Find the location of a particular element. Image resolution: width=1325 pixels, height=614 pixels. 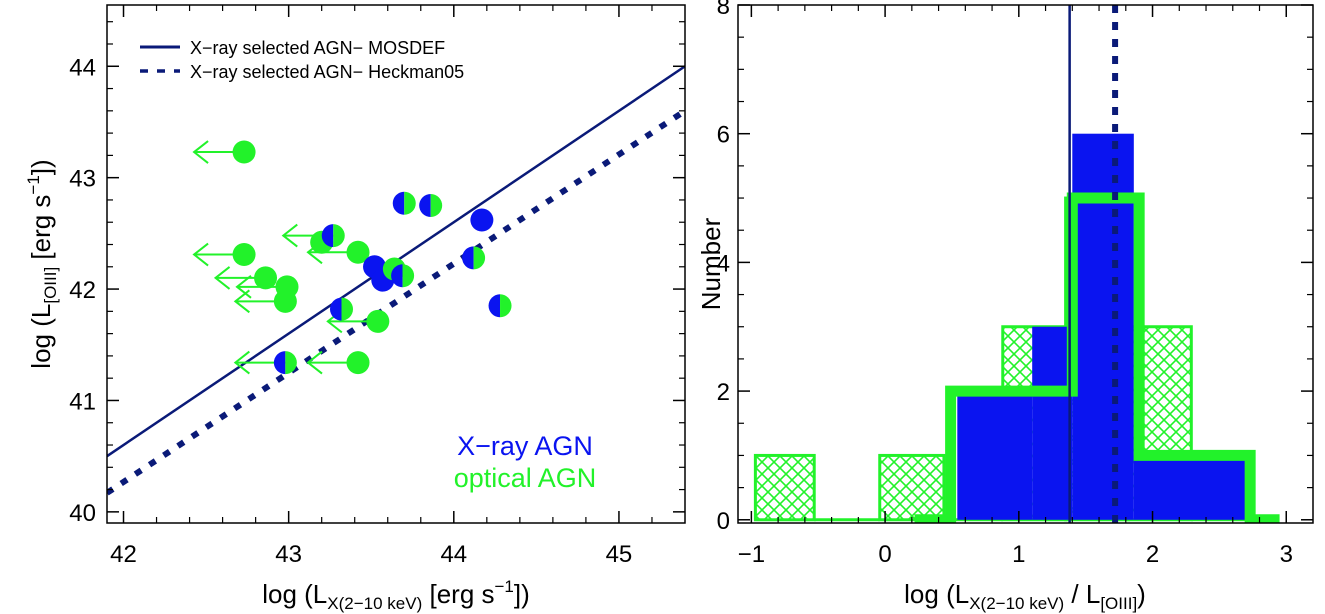

histogram-x-tick-label: 2 is located at coordinates (1152, 554).